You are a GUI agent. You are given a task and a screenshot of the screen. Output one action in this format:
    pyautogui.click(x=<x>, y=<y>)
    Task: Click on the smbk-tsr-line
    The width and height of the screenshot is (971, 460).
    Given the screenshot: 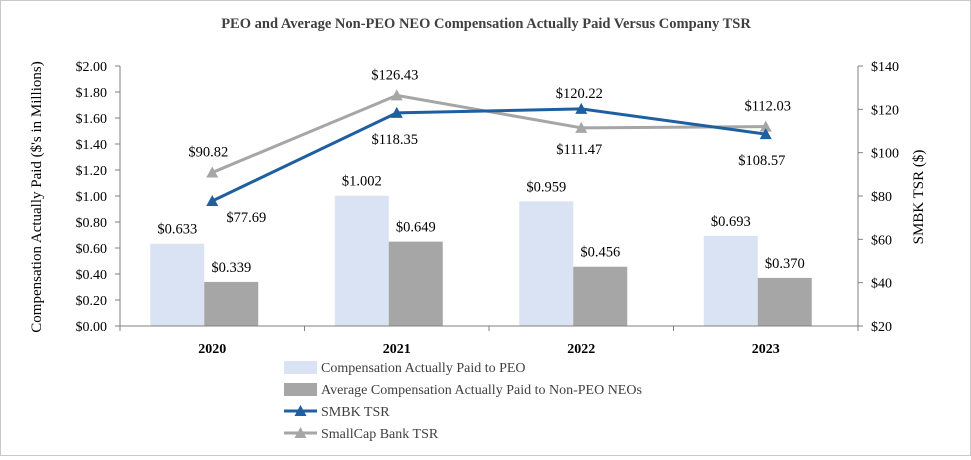 What is the action you would take?
    pyautogui.click(x=488, y=155)
    